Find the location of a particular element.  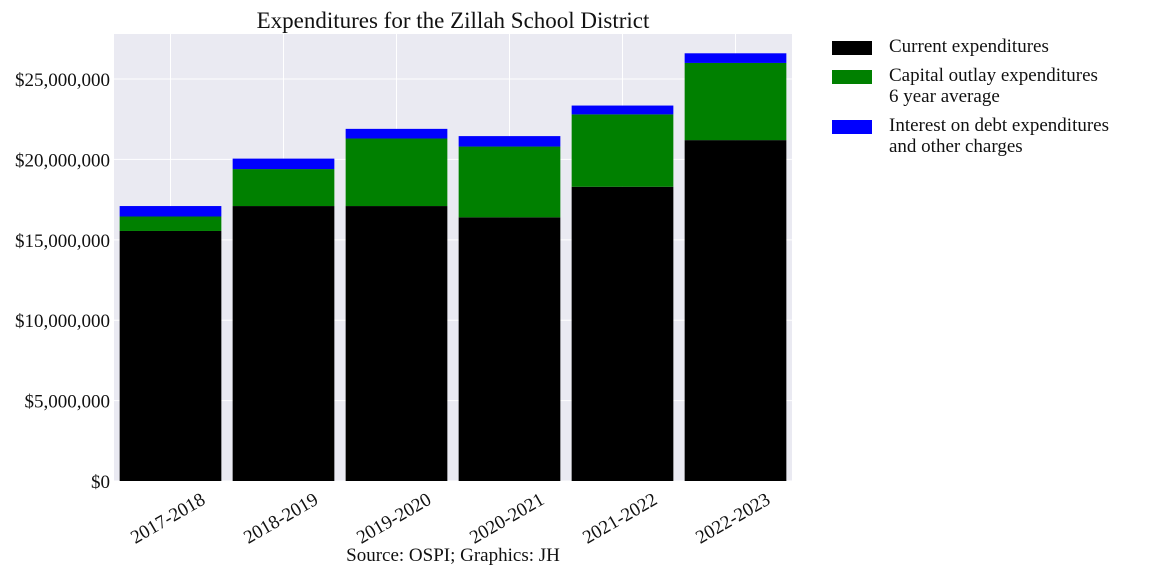

x-tick-label: 2022-2023 is located at coordinates (733, 518).